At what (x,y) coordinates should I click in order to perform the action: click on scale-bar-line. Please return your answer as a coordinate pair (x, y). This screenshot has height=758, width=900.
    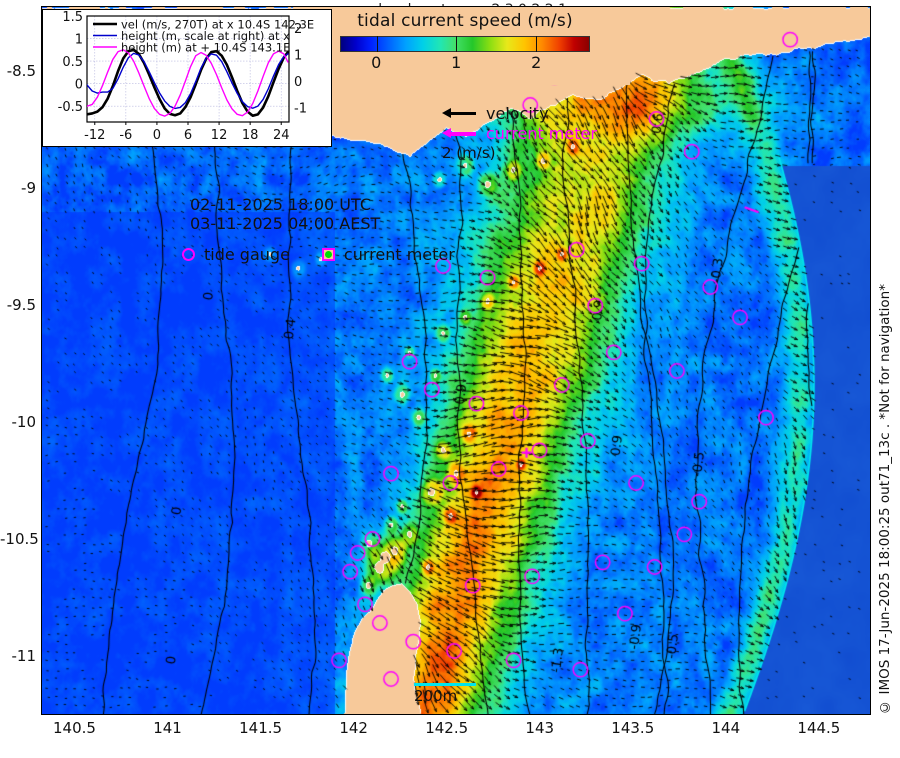
    Looking at the image, I should click on (445, 684).